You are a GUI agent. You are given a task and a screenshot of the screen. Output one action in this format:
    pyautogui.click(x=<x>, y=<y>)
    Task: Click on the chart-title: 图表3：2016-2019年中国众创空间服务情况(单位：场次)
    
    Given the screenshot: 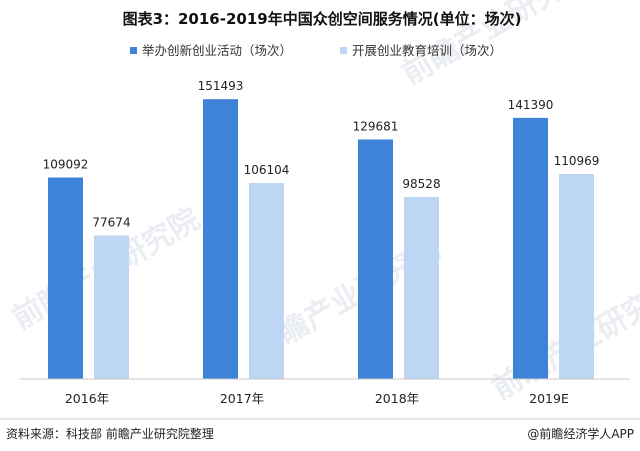 What is the action you would take?
    pyautogui.click(x=322, y=19)
    